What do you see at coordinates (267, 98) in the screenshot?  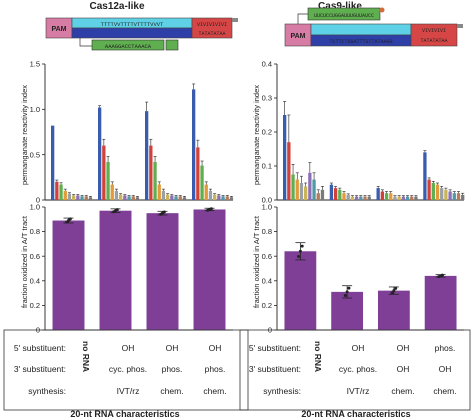 I see `y-tick-label: 0.3` at bounding box center [267, 98].